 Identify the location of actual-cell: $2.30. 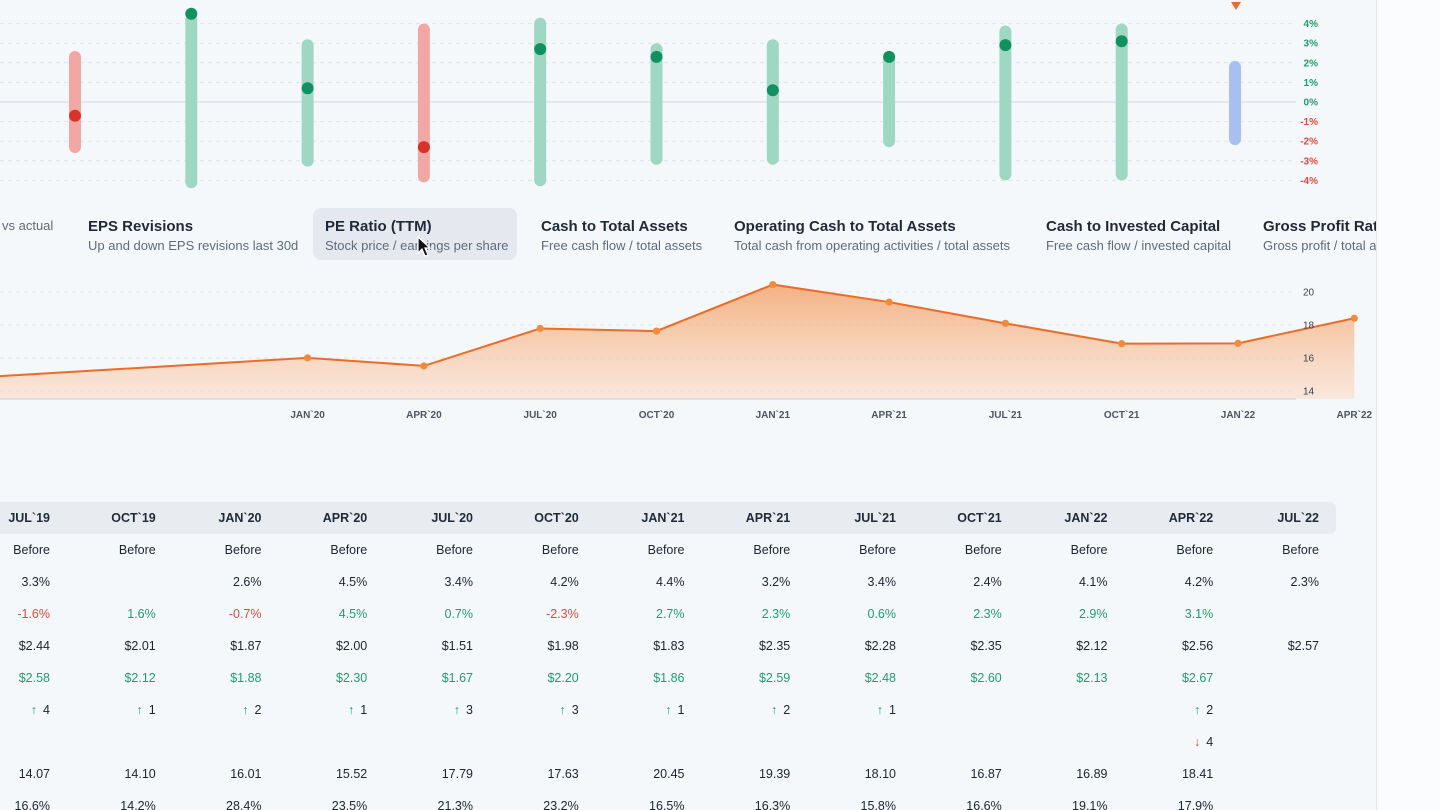
(351, 678).